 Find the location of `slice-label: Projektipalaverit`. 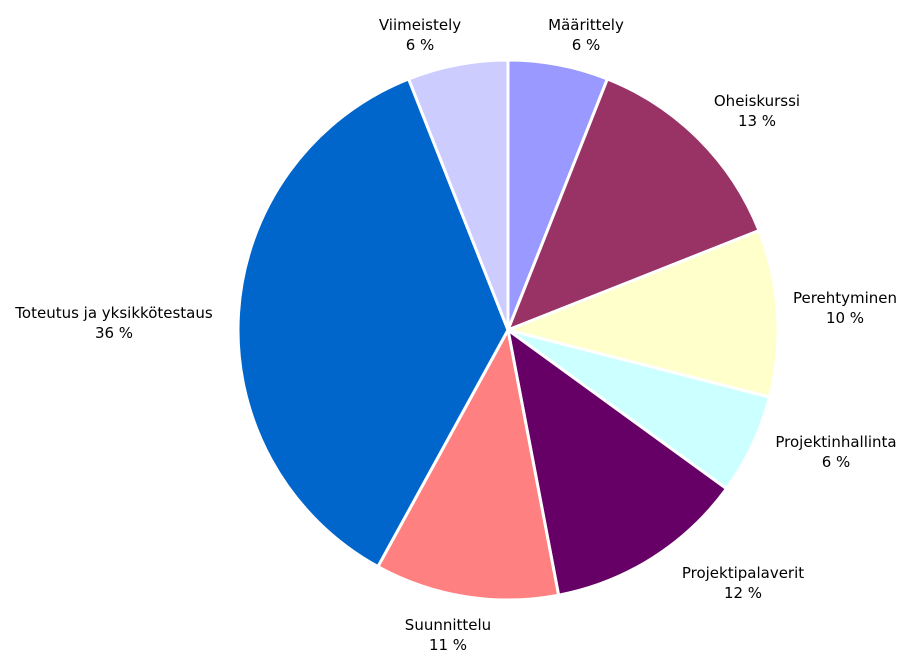

slice-label: Projektipalaverit is located at coordinates (743, 573).